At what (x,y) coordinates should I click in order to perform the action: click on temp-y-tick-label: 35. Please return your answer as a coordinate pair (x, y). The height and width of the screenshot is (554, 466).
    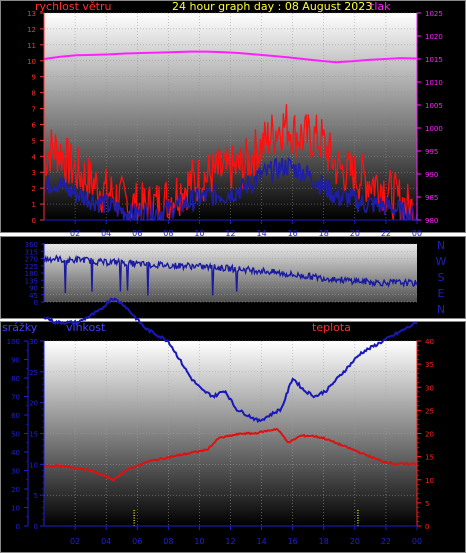
    Looking at the image, I should click on (429, 365).